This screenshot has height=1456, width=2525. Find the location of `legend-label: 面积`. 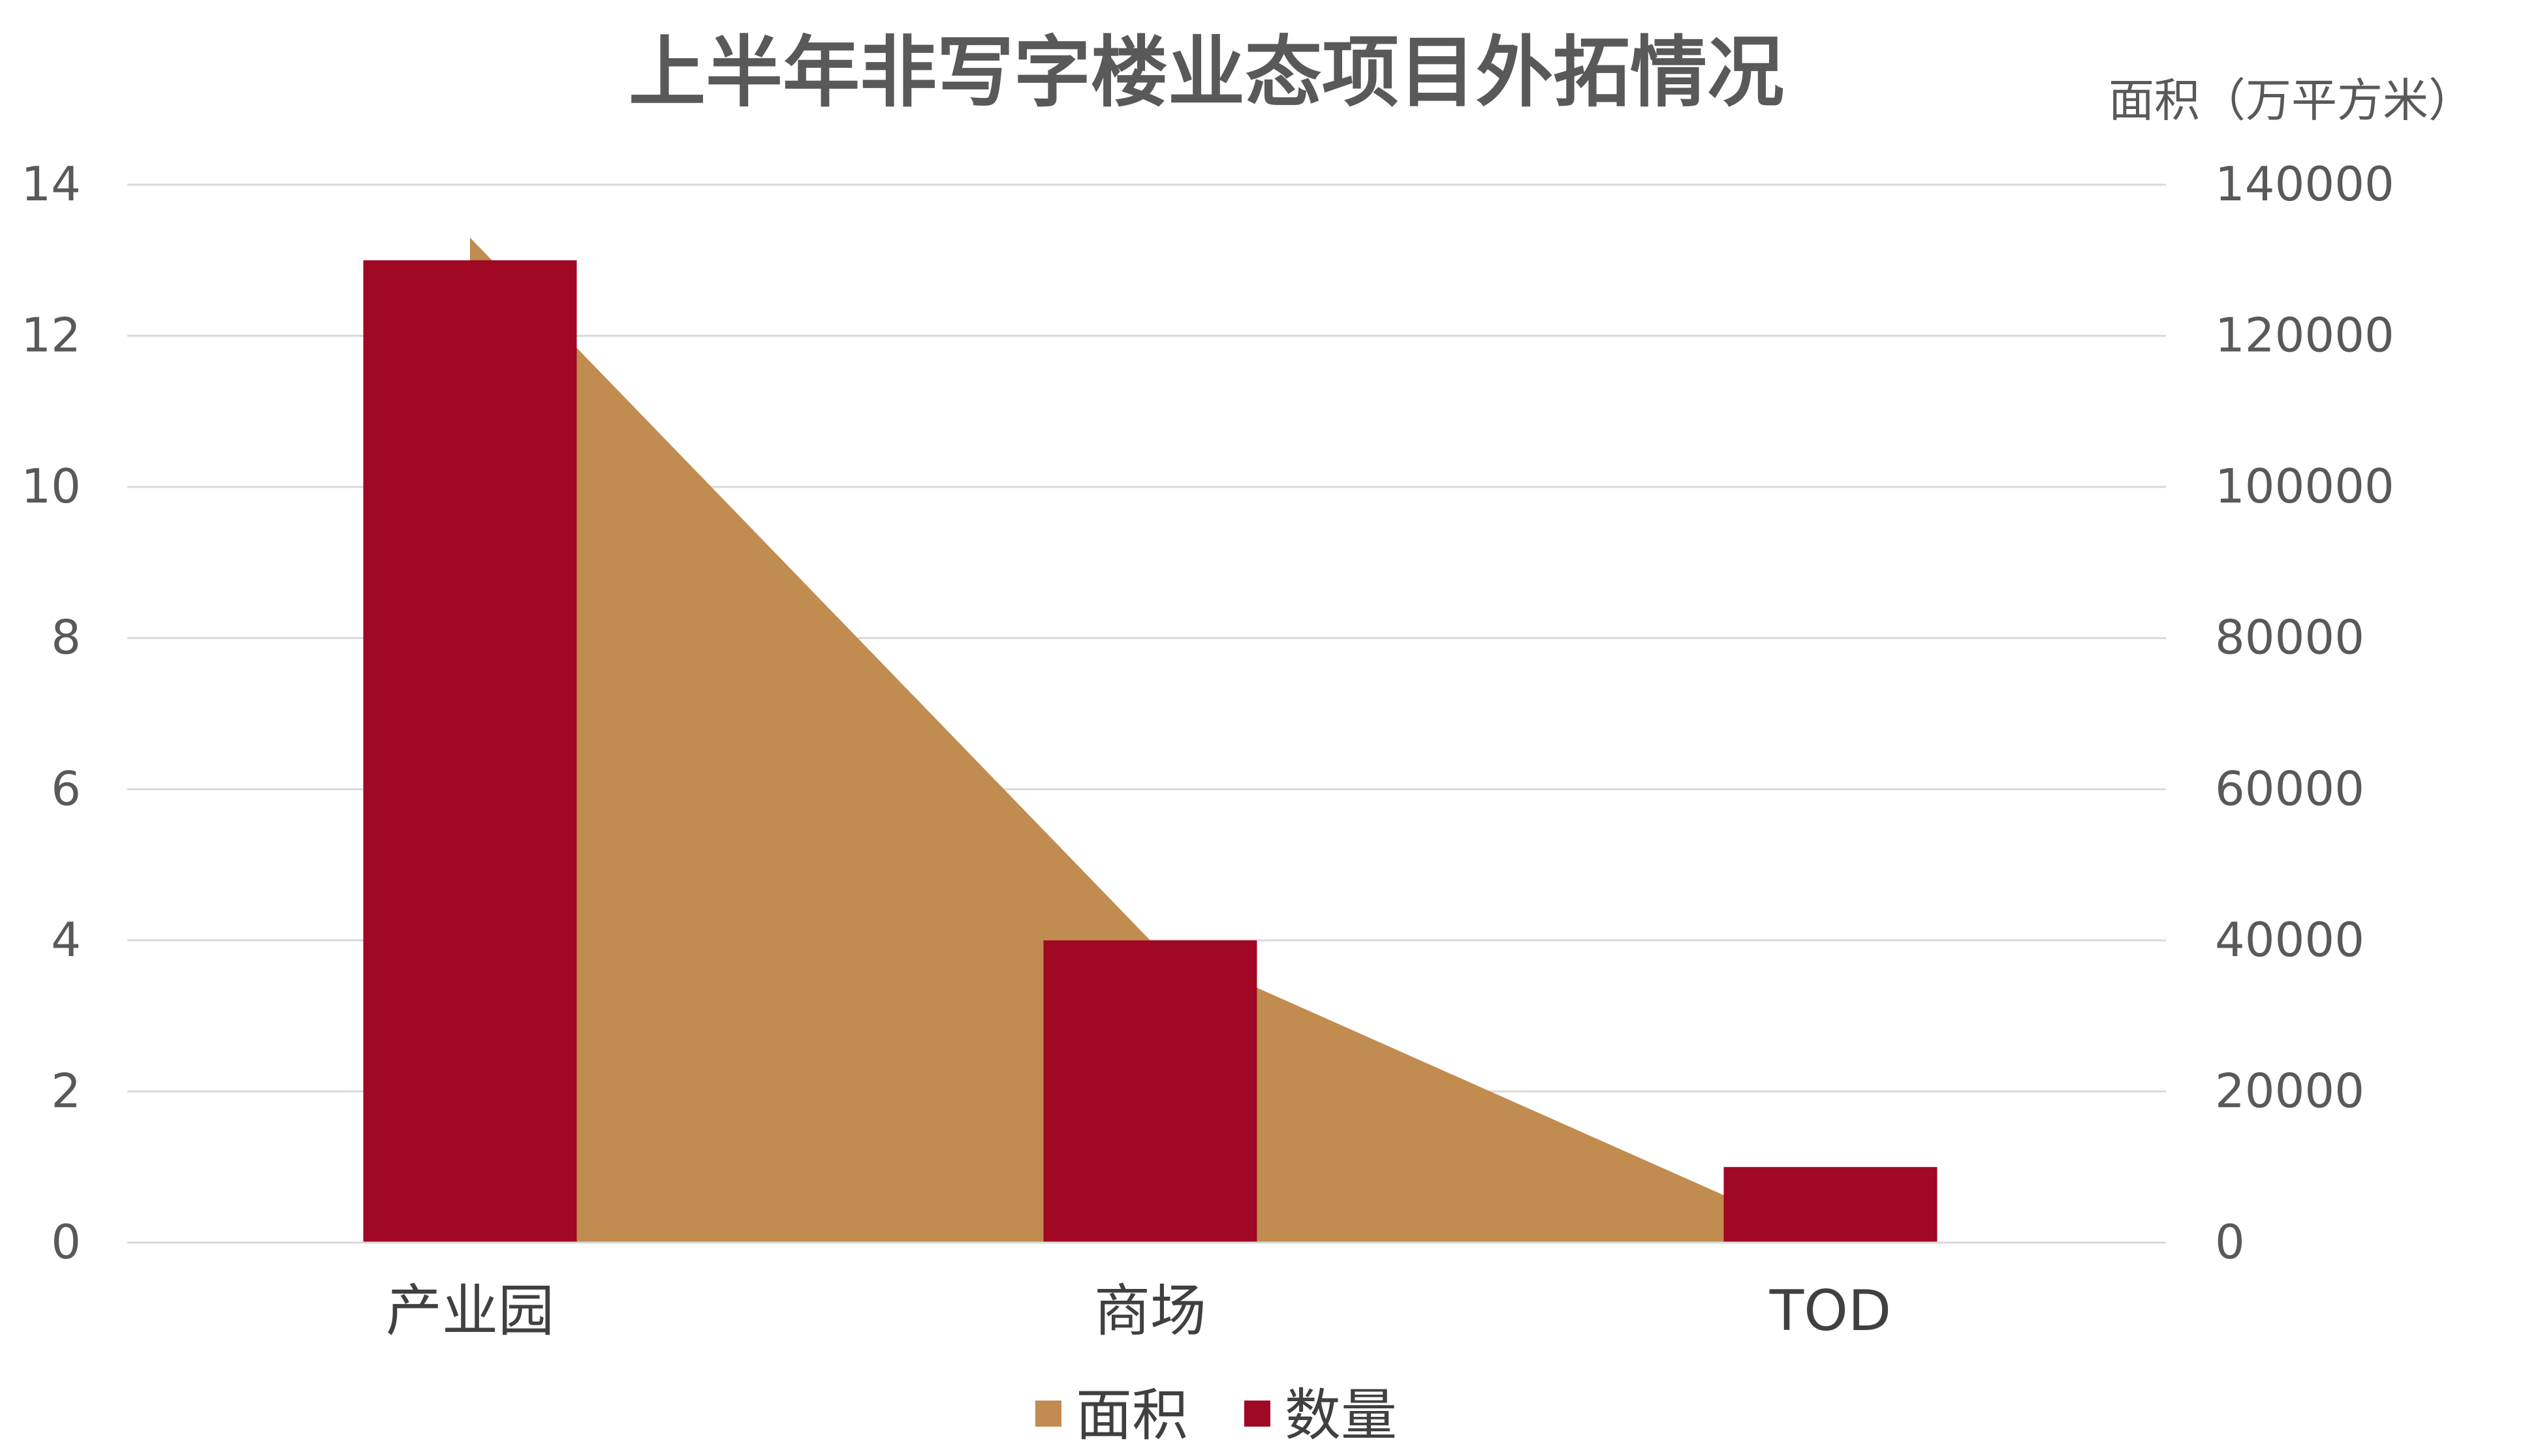

legend-label: 面积 is located at coordinates (1132, 1415).